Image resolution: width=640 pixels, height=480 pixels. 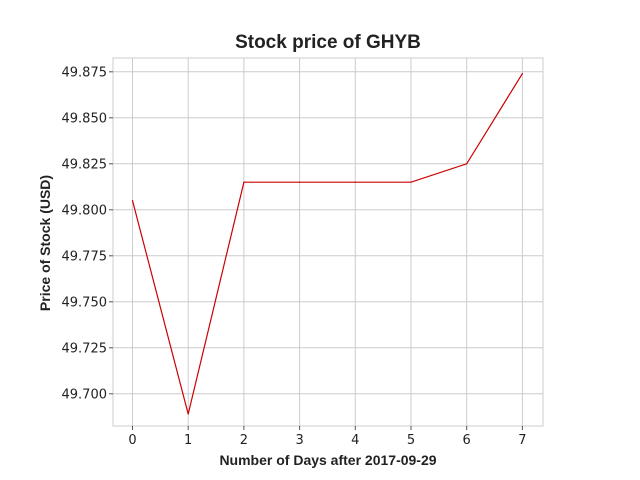 What do you see at coordinates (244, 440) in the screenshot?
I see `x-tick-label: 2` at bounding box center [244, 440].